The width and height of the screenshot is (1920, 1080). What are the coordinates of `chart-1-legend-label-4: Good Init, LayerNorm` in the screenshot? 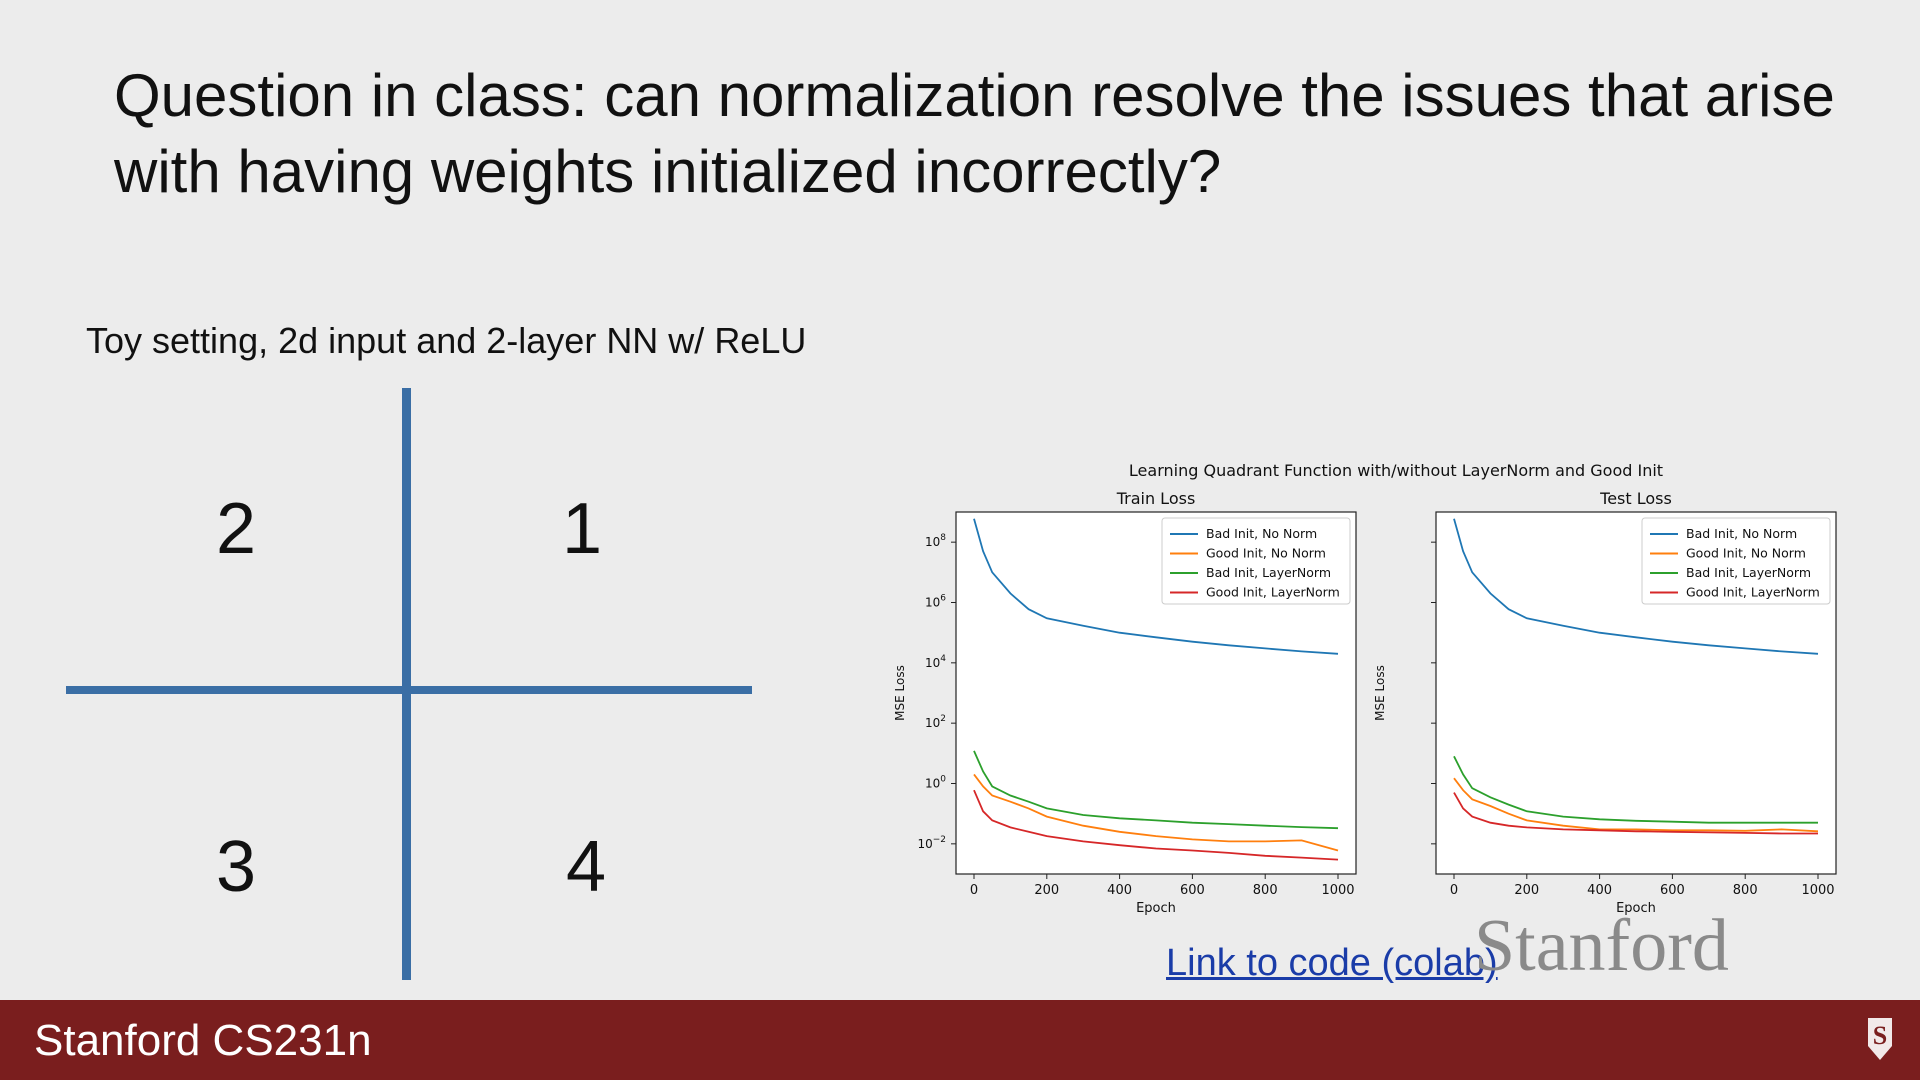 It's located at (1273, 592).